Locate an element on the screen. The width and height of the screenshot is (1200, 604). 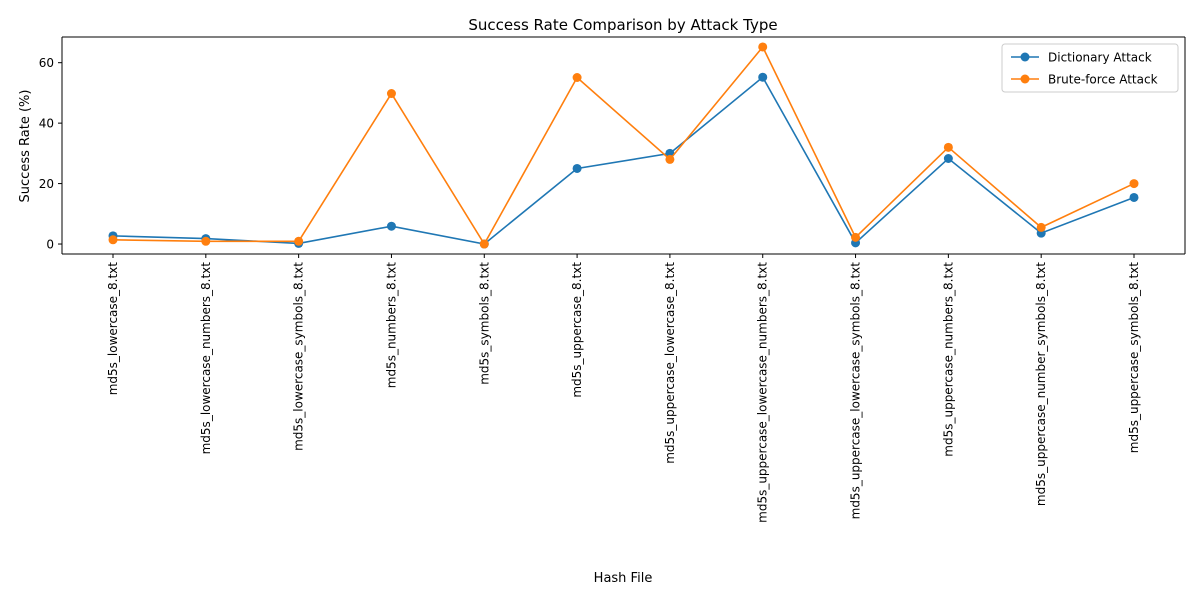
legend: Dictionary Attack Brute-force Attack is located at coordinates (1090, 68).